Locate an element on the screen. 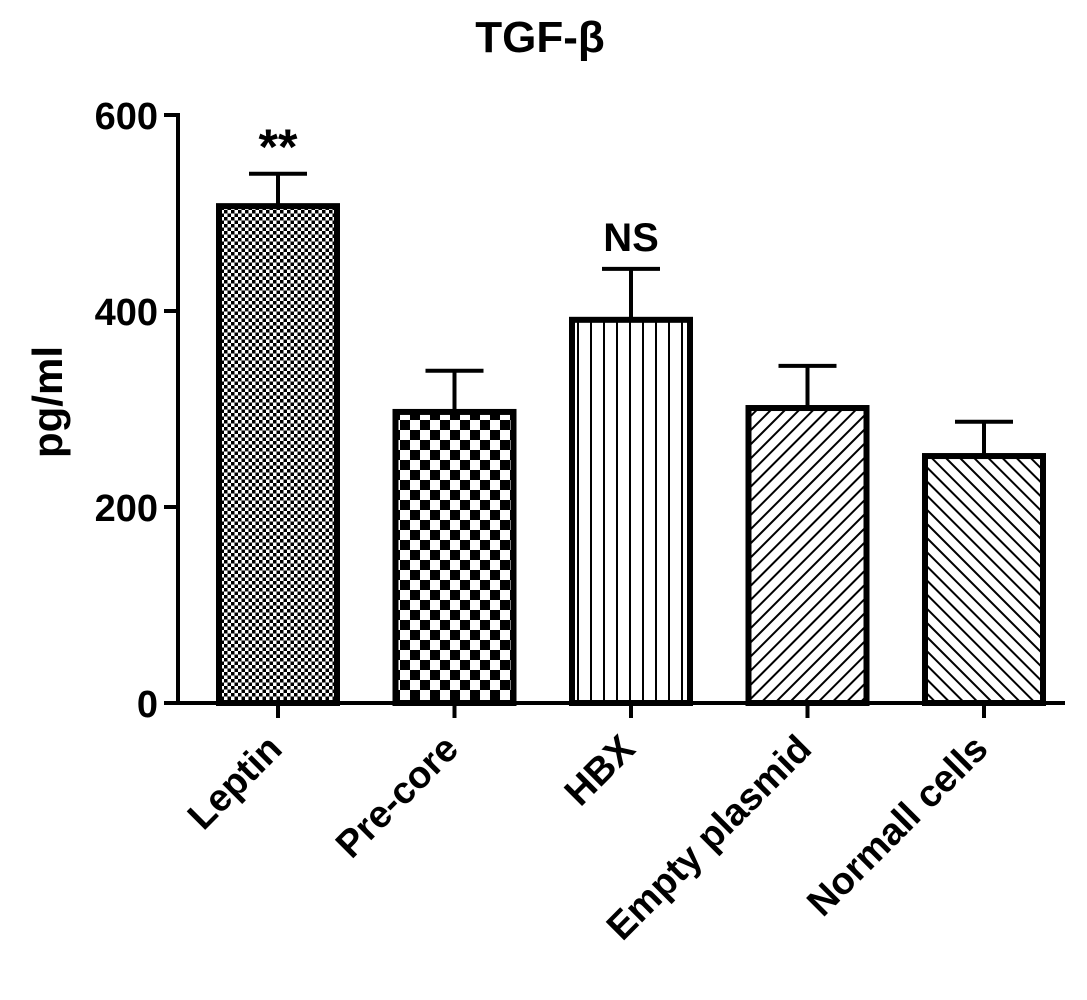  x-tick-label: Normall cells is located at coordinates (897, 826).